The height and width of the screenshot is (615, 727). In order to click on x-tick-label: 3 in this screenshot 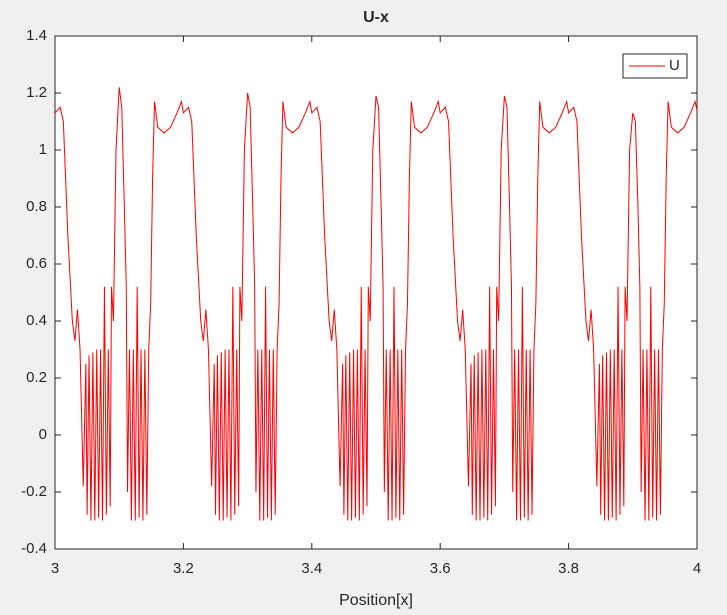, I will do `click(55, 568)`.